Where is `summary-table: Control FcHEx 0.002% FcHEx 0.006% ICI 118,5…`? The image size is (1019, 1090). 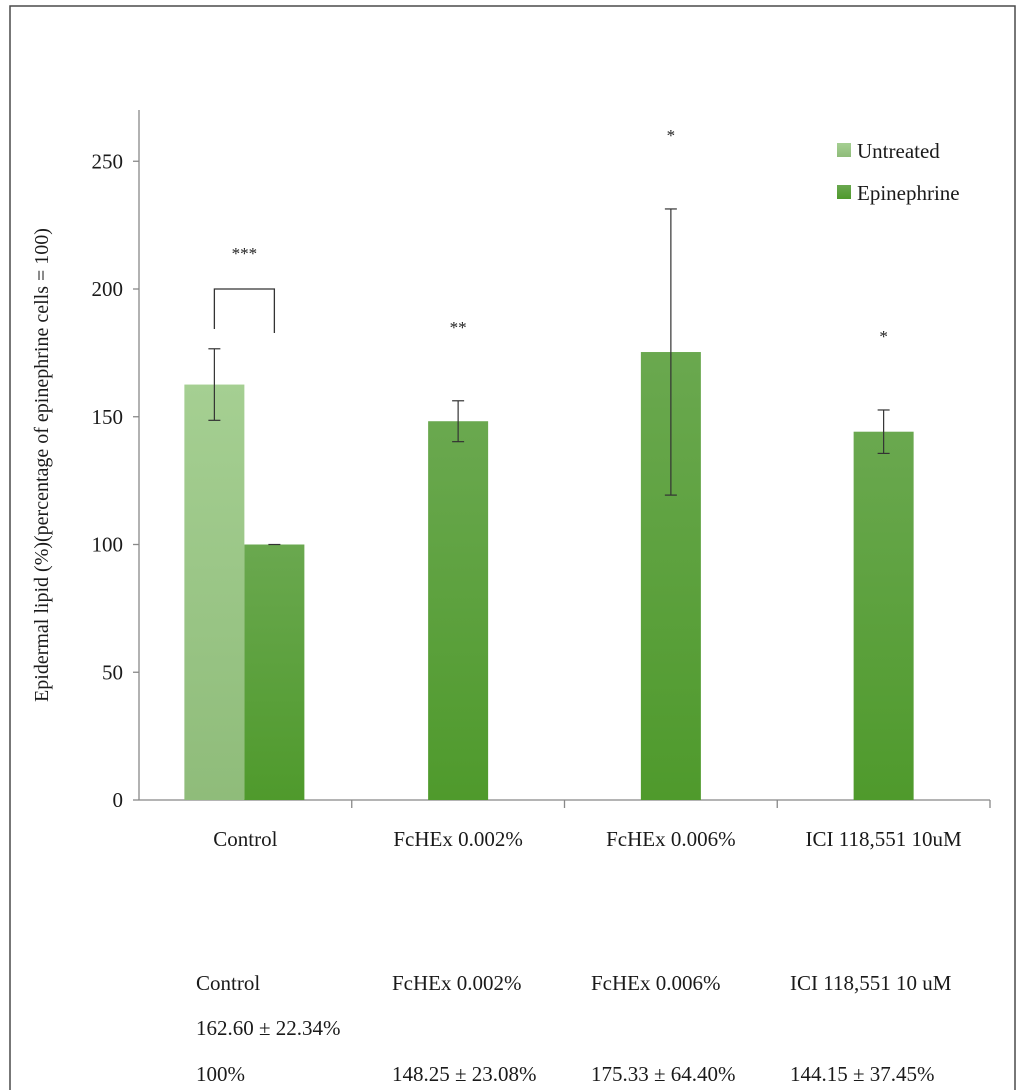 summary-table: Control FcHEx 0.002% FcHEx 0.006% ICI 118,5… is located at coordinates (574, 1028).